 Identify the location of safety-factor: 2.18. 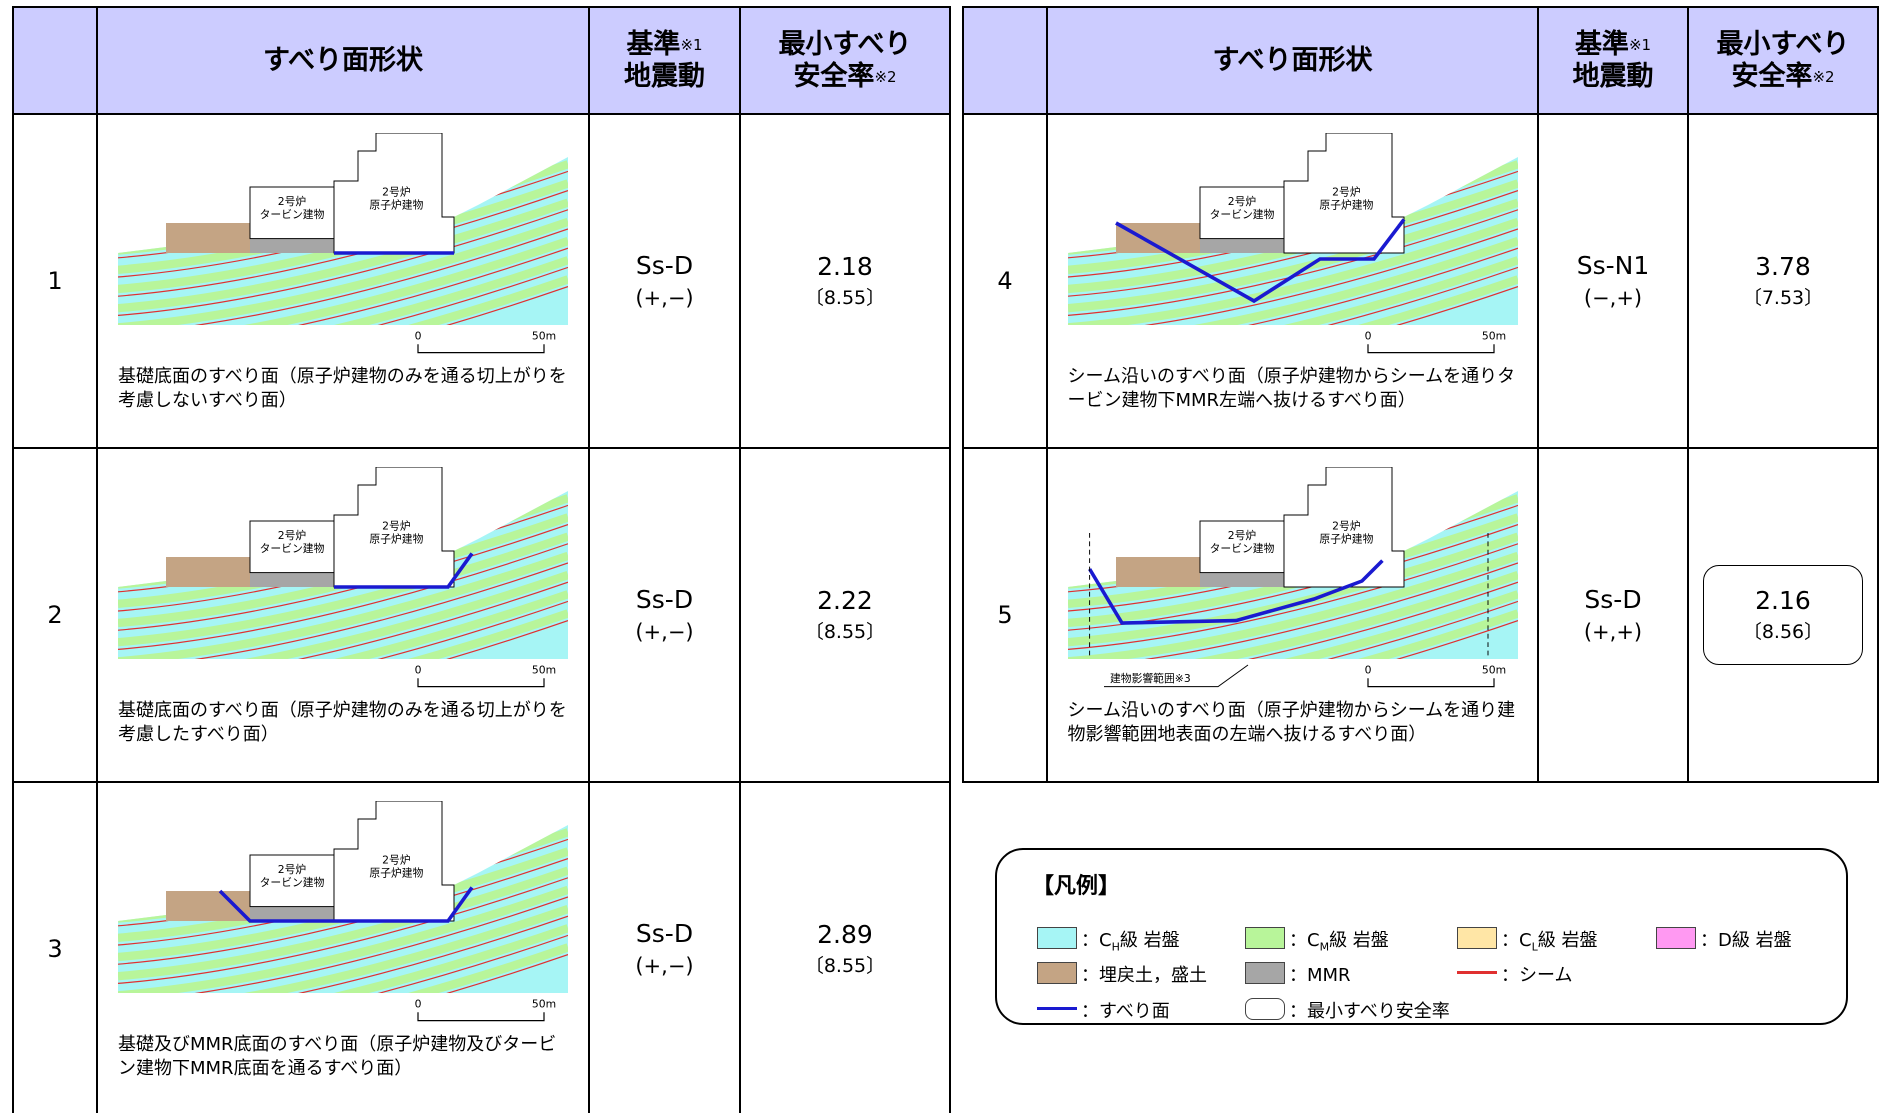
(845, 266).